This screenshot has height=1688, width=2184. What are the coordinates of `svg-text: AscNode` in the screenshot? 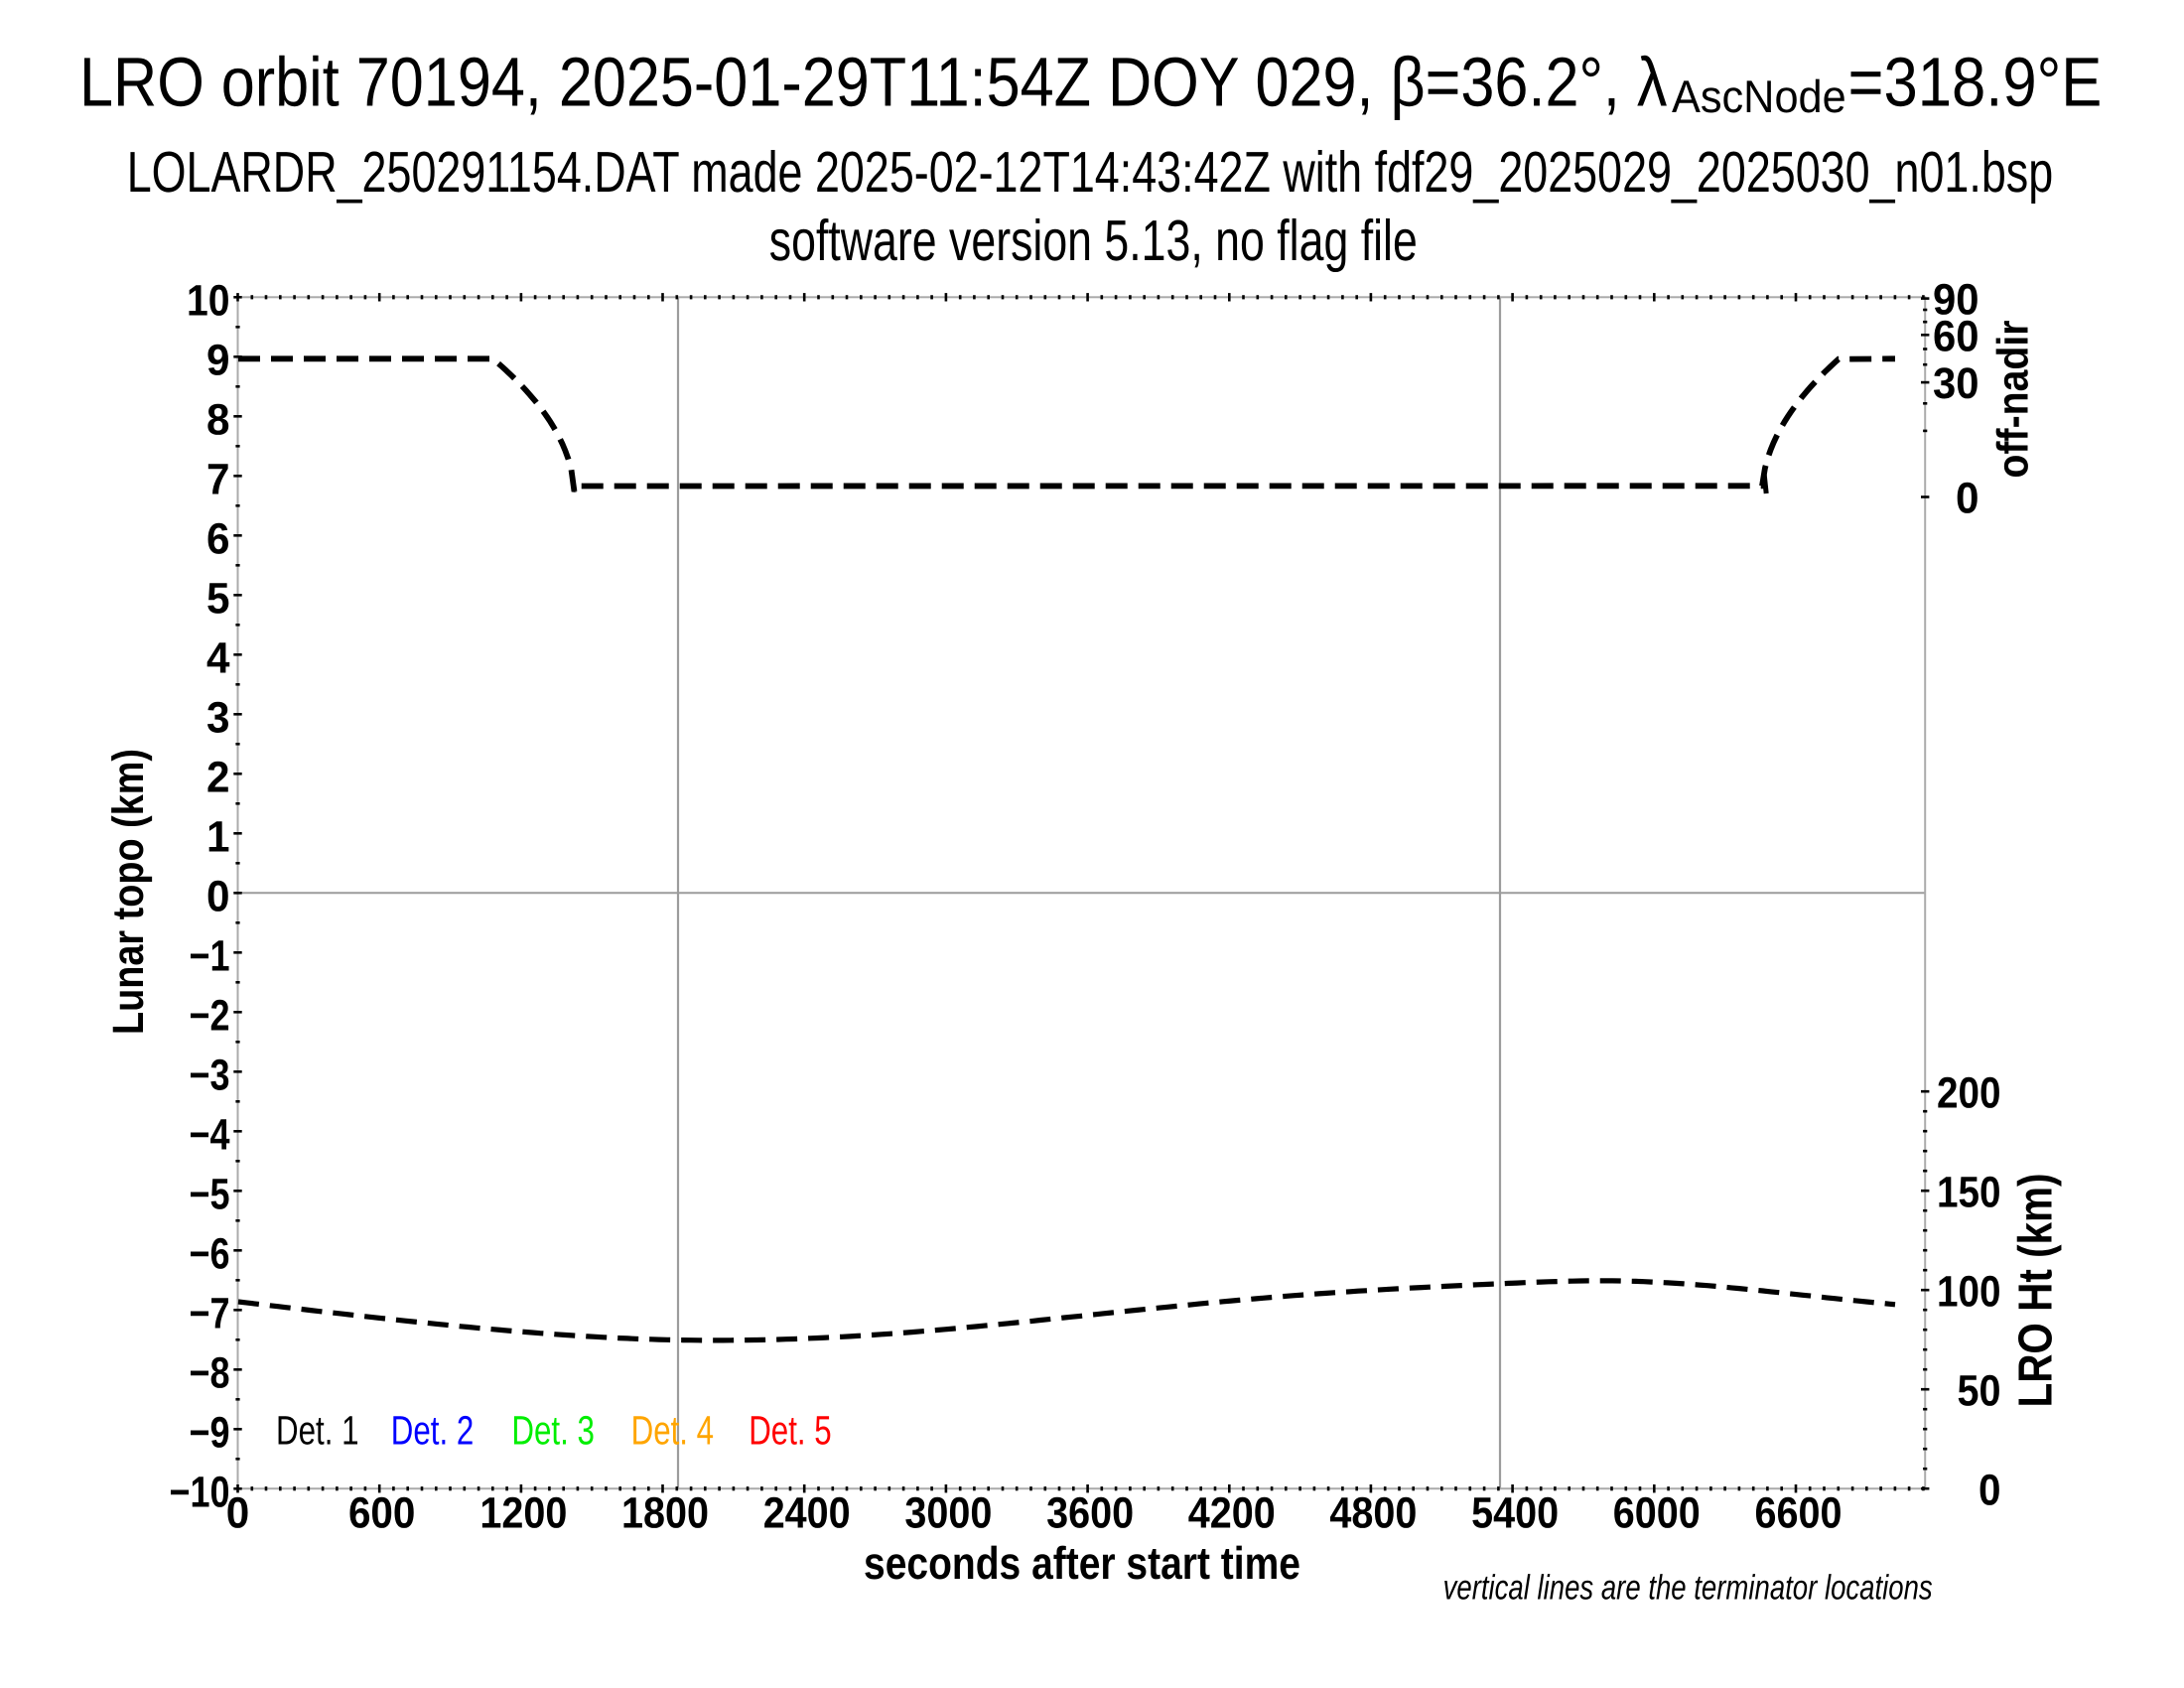 It's located at (1759, 96).